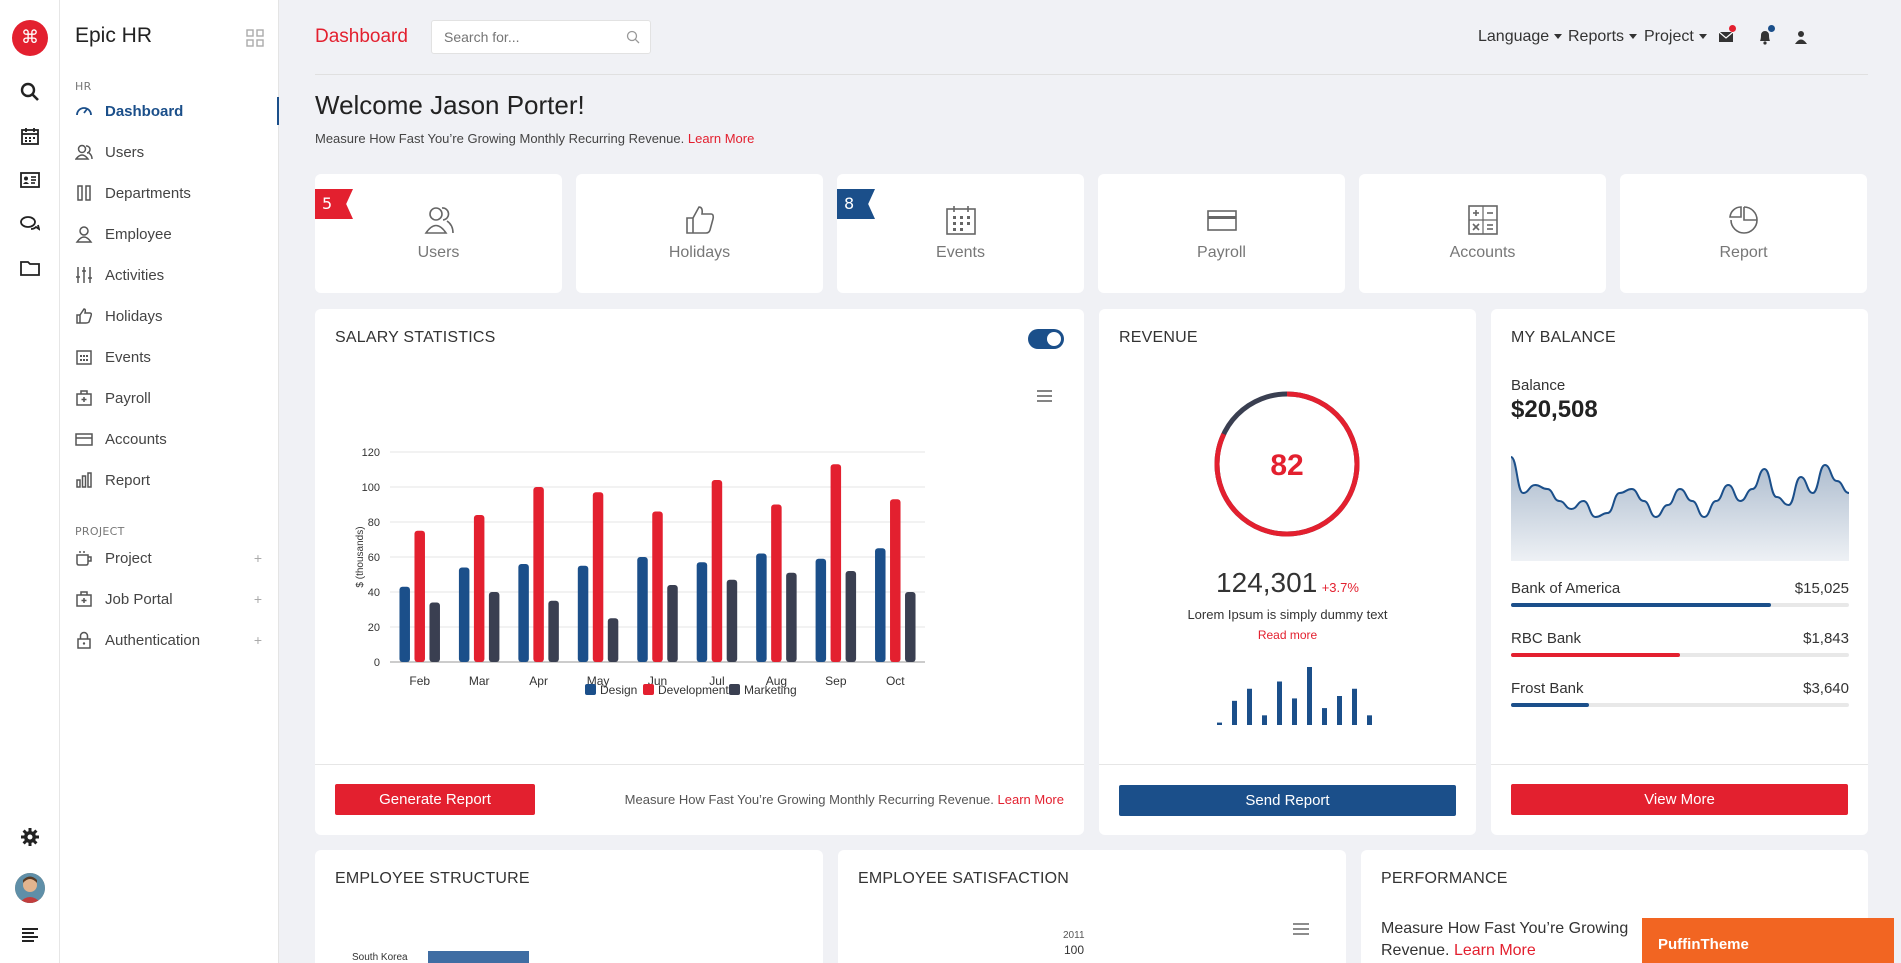 The height and width of the screenshot is (963, 1901). Describe the element at coordinates (177, 316) in the screenshot. I see `sidebar-item-holidays: Holidays` at that location.